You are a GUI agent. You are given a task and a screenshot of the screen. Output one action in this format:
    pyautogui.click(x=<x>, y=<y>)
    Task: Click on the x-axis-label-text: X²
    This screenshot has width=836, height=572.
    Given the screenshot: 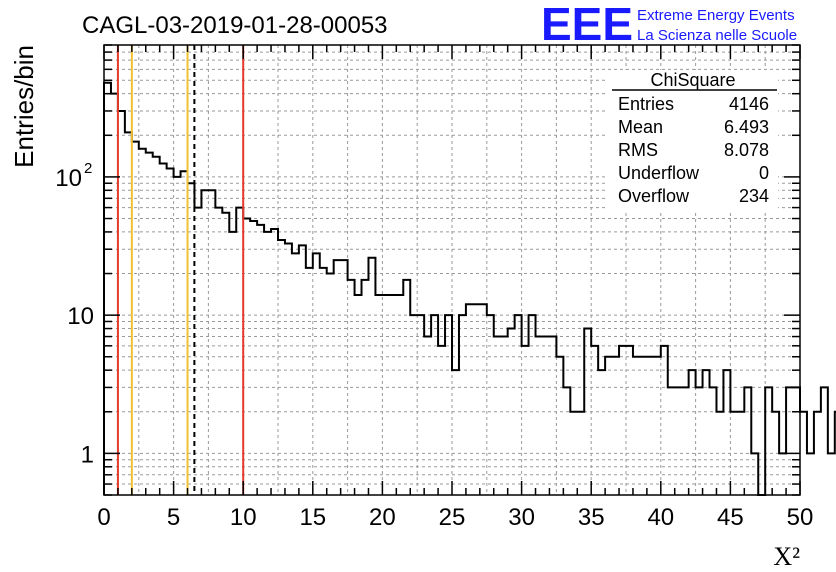 What is the action you would take?
    pyautogui.click(x=786, y=556)
    